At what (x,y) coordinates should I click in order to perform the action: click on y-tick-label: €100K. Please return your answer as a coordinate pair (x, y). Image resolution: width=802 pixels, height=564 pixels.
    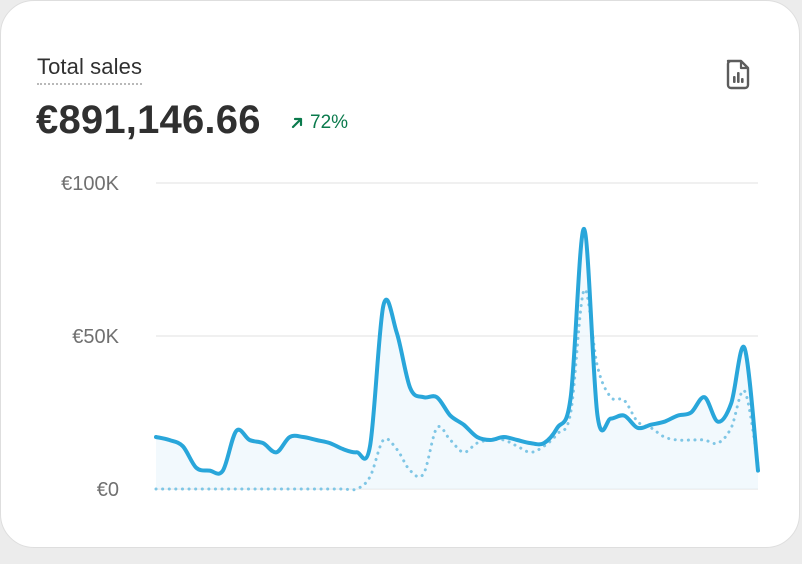
    Looking at the image, I should click on (90, 184).